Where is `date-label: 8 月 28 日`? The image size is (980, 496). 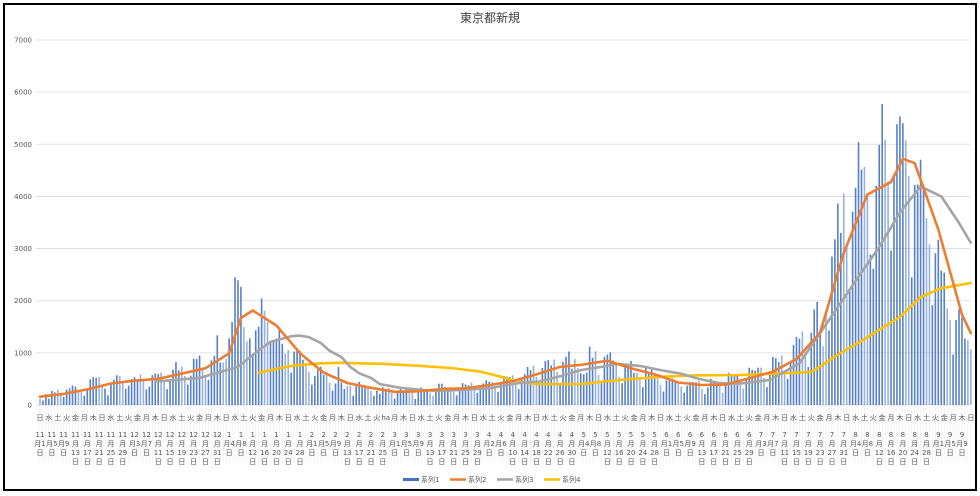 date-label: 8 月 28 日 is located at coordinates (926, 448).